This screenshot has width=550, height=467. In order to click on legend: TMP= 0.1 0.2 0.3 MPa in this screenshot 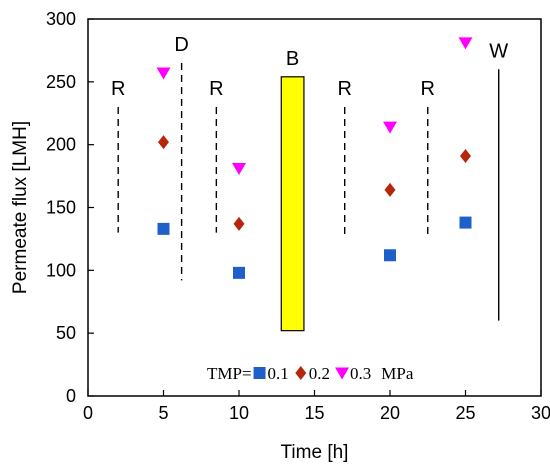, I will do `click(310, 373)`.